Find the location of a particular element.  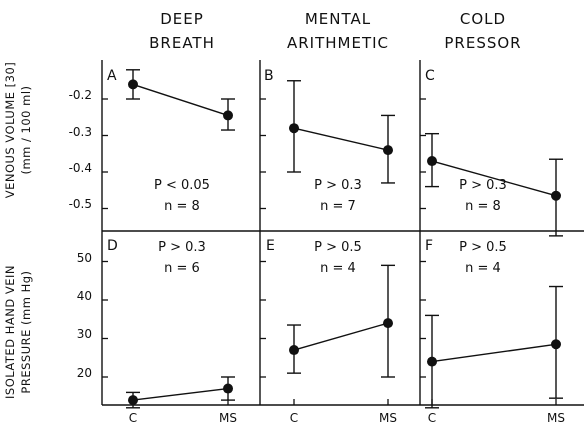

column-header-deep-breath-line1: DEEP is located at coordinates (182, 19).